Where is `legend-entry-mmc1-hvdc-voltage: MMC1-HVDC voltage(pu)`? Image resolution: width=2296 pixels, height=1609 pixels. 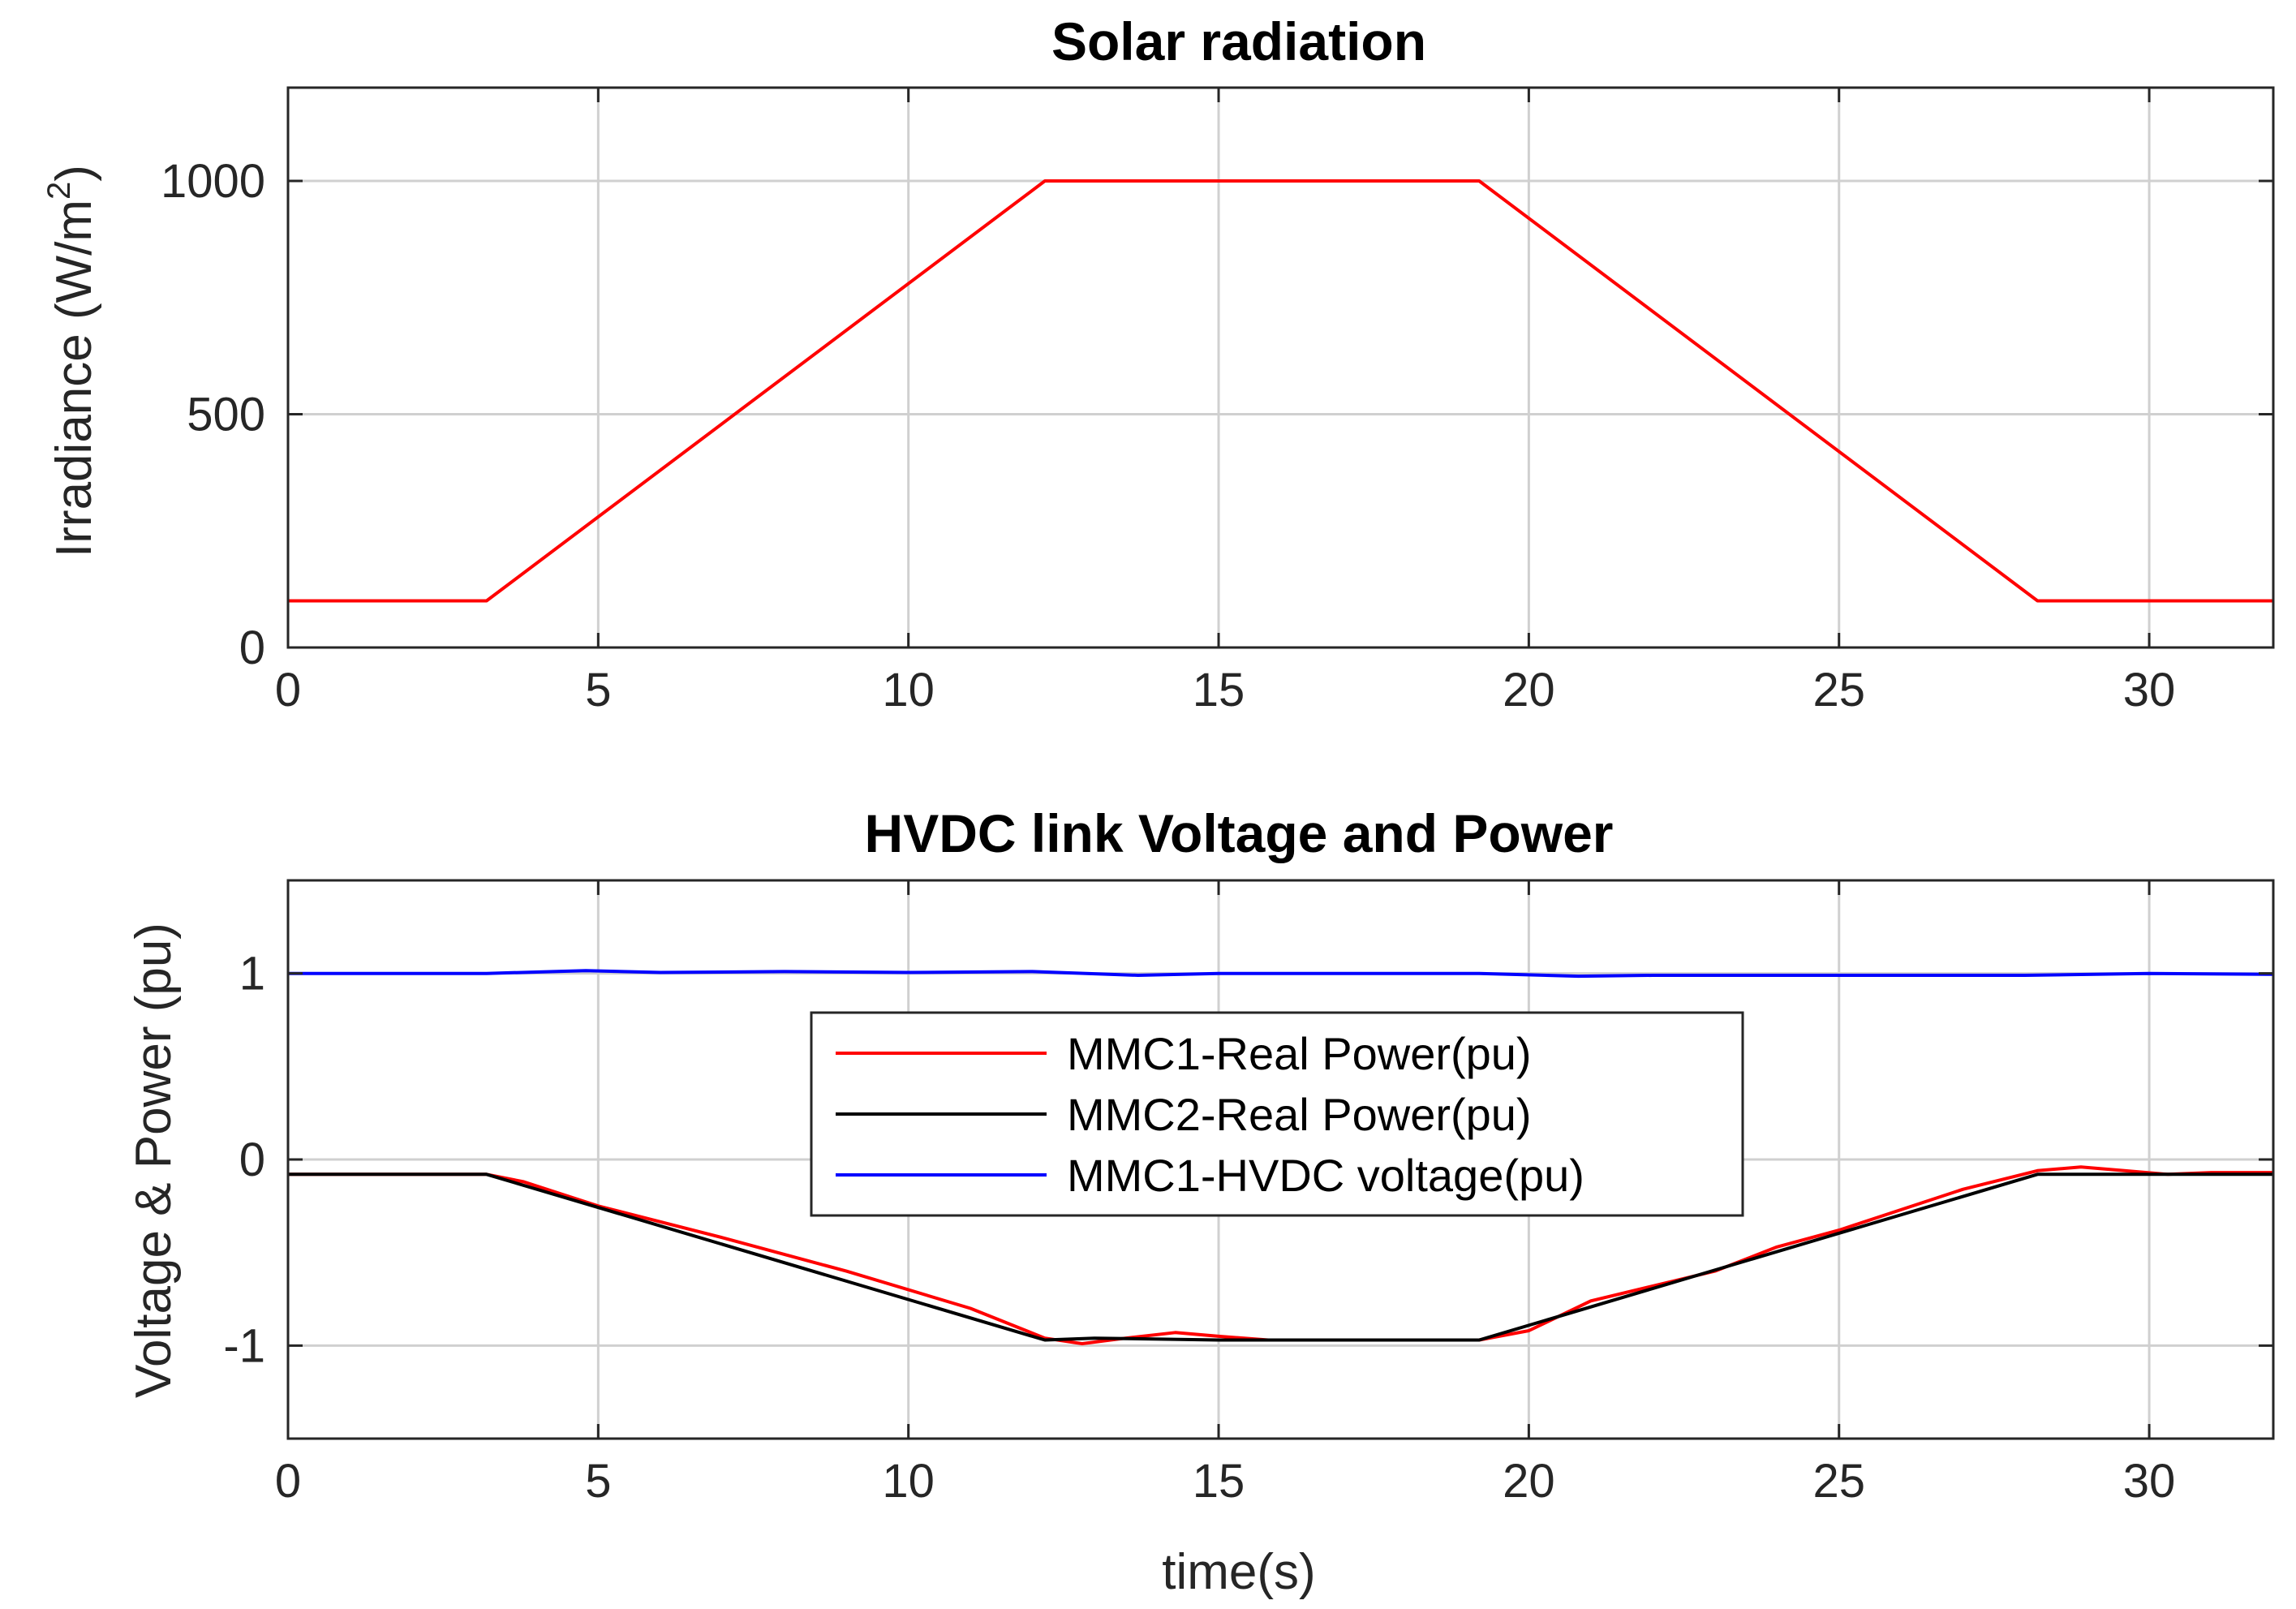
legend-entry-mmc1-hvdc-voltage: MMC1-HVDC voltage(pu) is located at coordinates (1210, 1175).